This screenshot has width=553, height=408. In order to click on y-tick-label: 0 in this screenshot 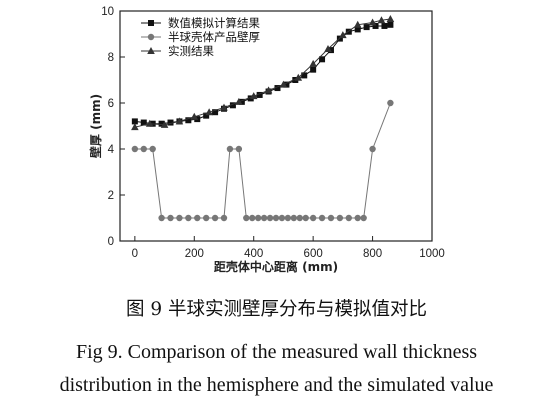, I will do `click(111, 242)`.